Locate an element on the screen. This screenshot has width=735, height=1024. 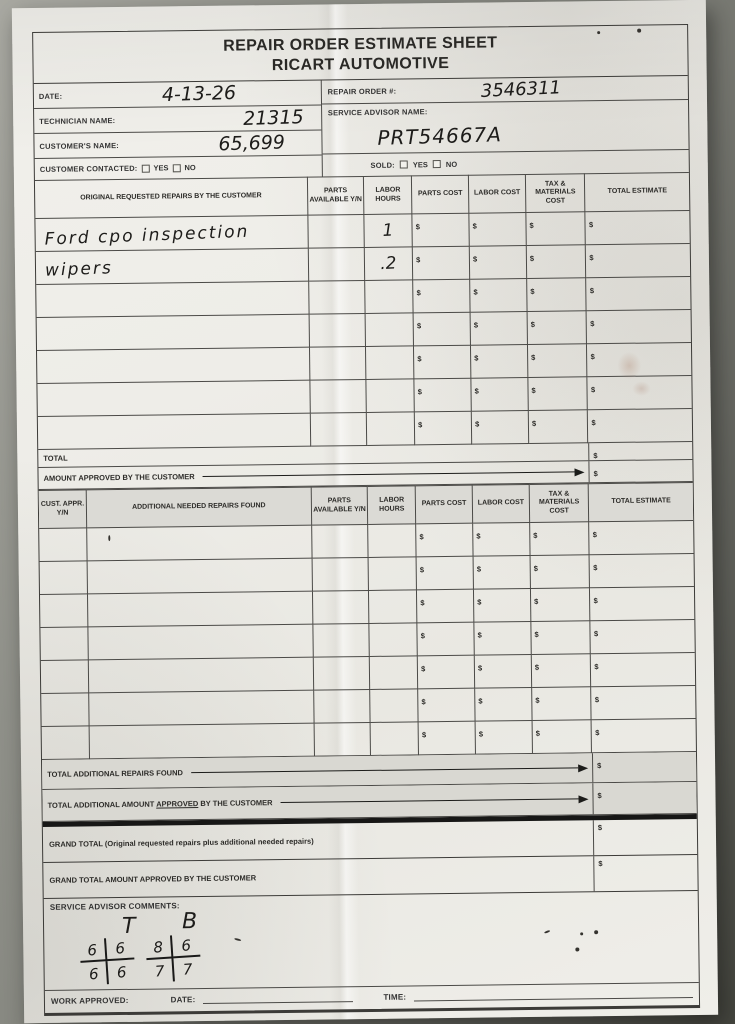
total-additional-approved-cell: $ is located at coordinates (644, 798).